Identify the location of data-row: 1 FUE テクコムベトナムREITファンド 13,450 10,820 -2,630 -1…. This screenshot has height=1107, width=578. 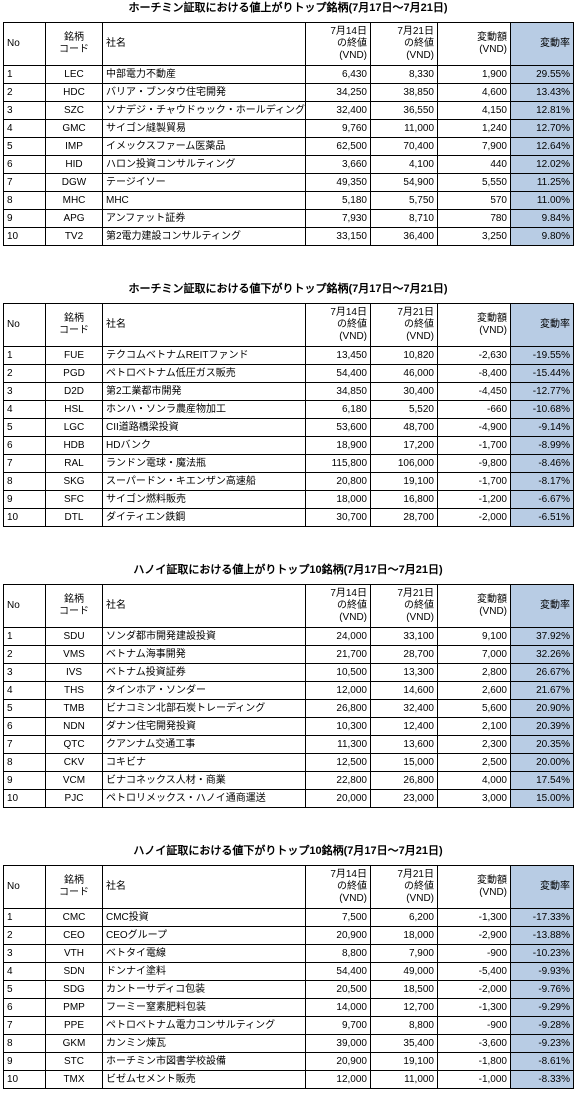
(288, 355).